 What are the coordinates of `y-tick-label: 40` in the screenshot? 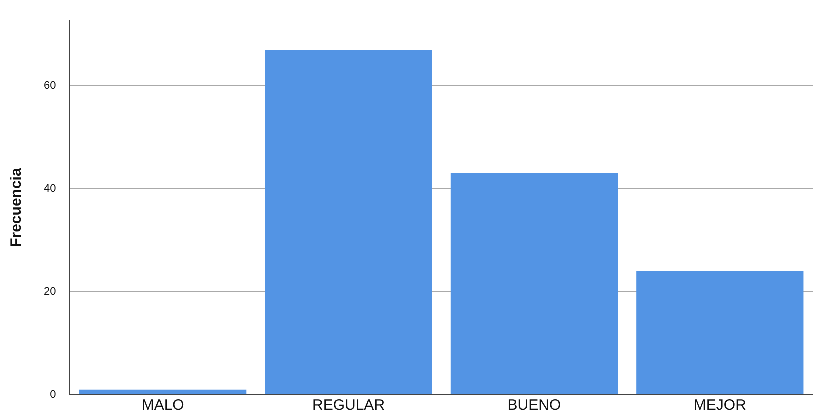 It's located at (50, 189).